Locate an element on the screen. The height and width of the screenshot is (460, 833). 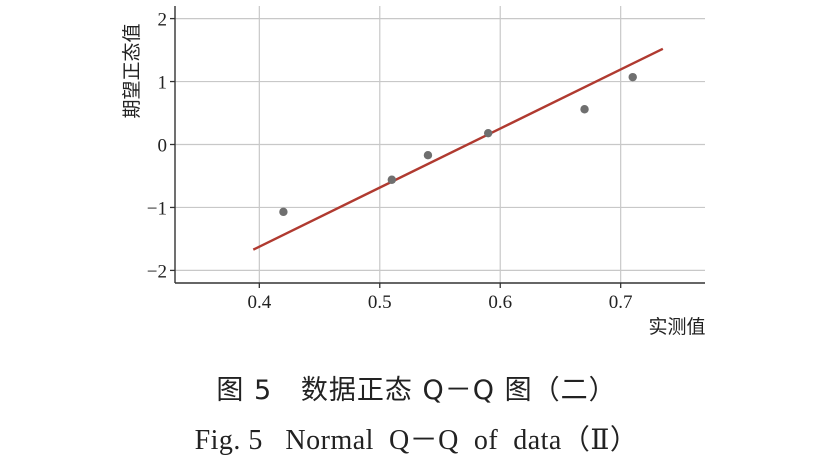
y-tick-label: 2 is located at coordinates (163, 20).